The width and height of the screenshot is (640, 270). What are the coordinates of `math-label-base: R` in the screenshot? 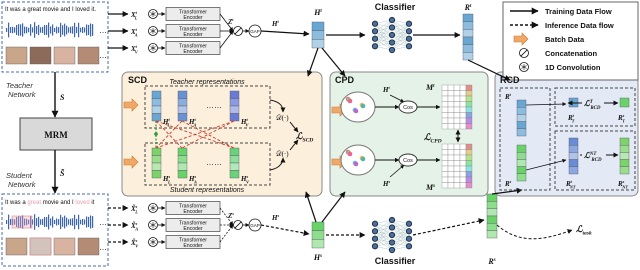 It's located at (507, 184).